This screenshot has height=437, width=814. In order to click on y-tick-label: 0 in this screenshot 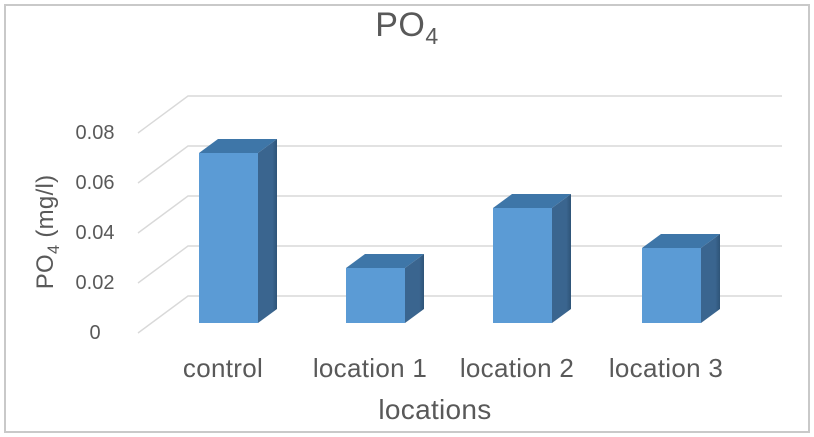, I will do `click(95, 333)`.